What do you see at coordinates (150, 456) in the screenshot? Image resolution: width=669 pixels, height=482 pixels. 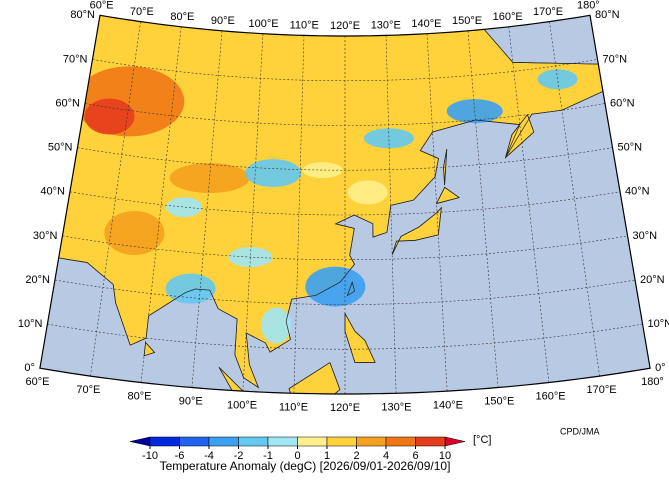 I see `colorbar-tick-label: -10` at bounding box center [150, 456].